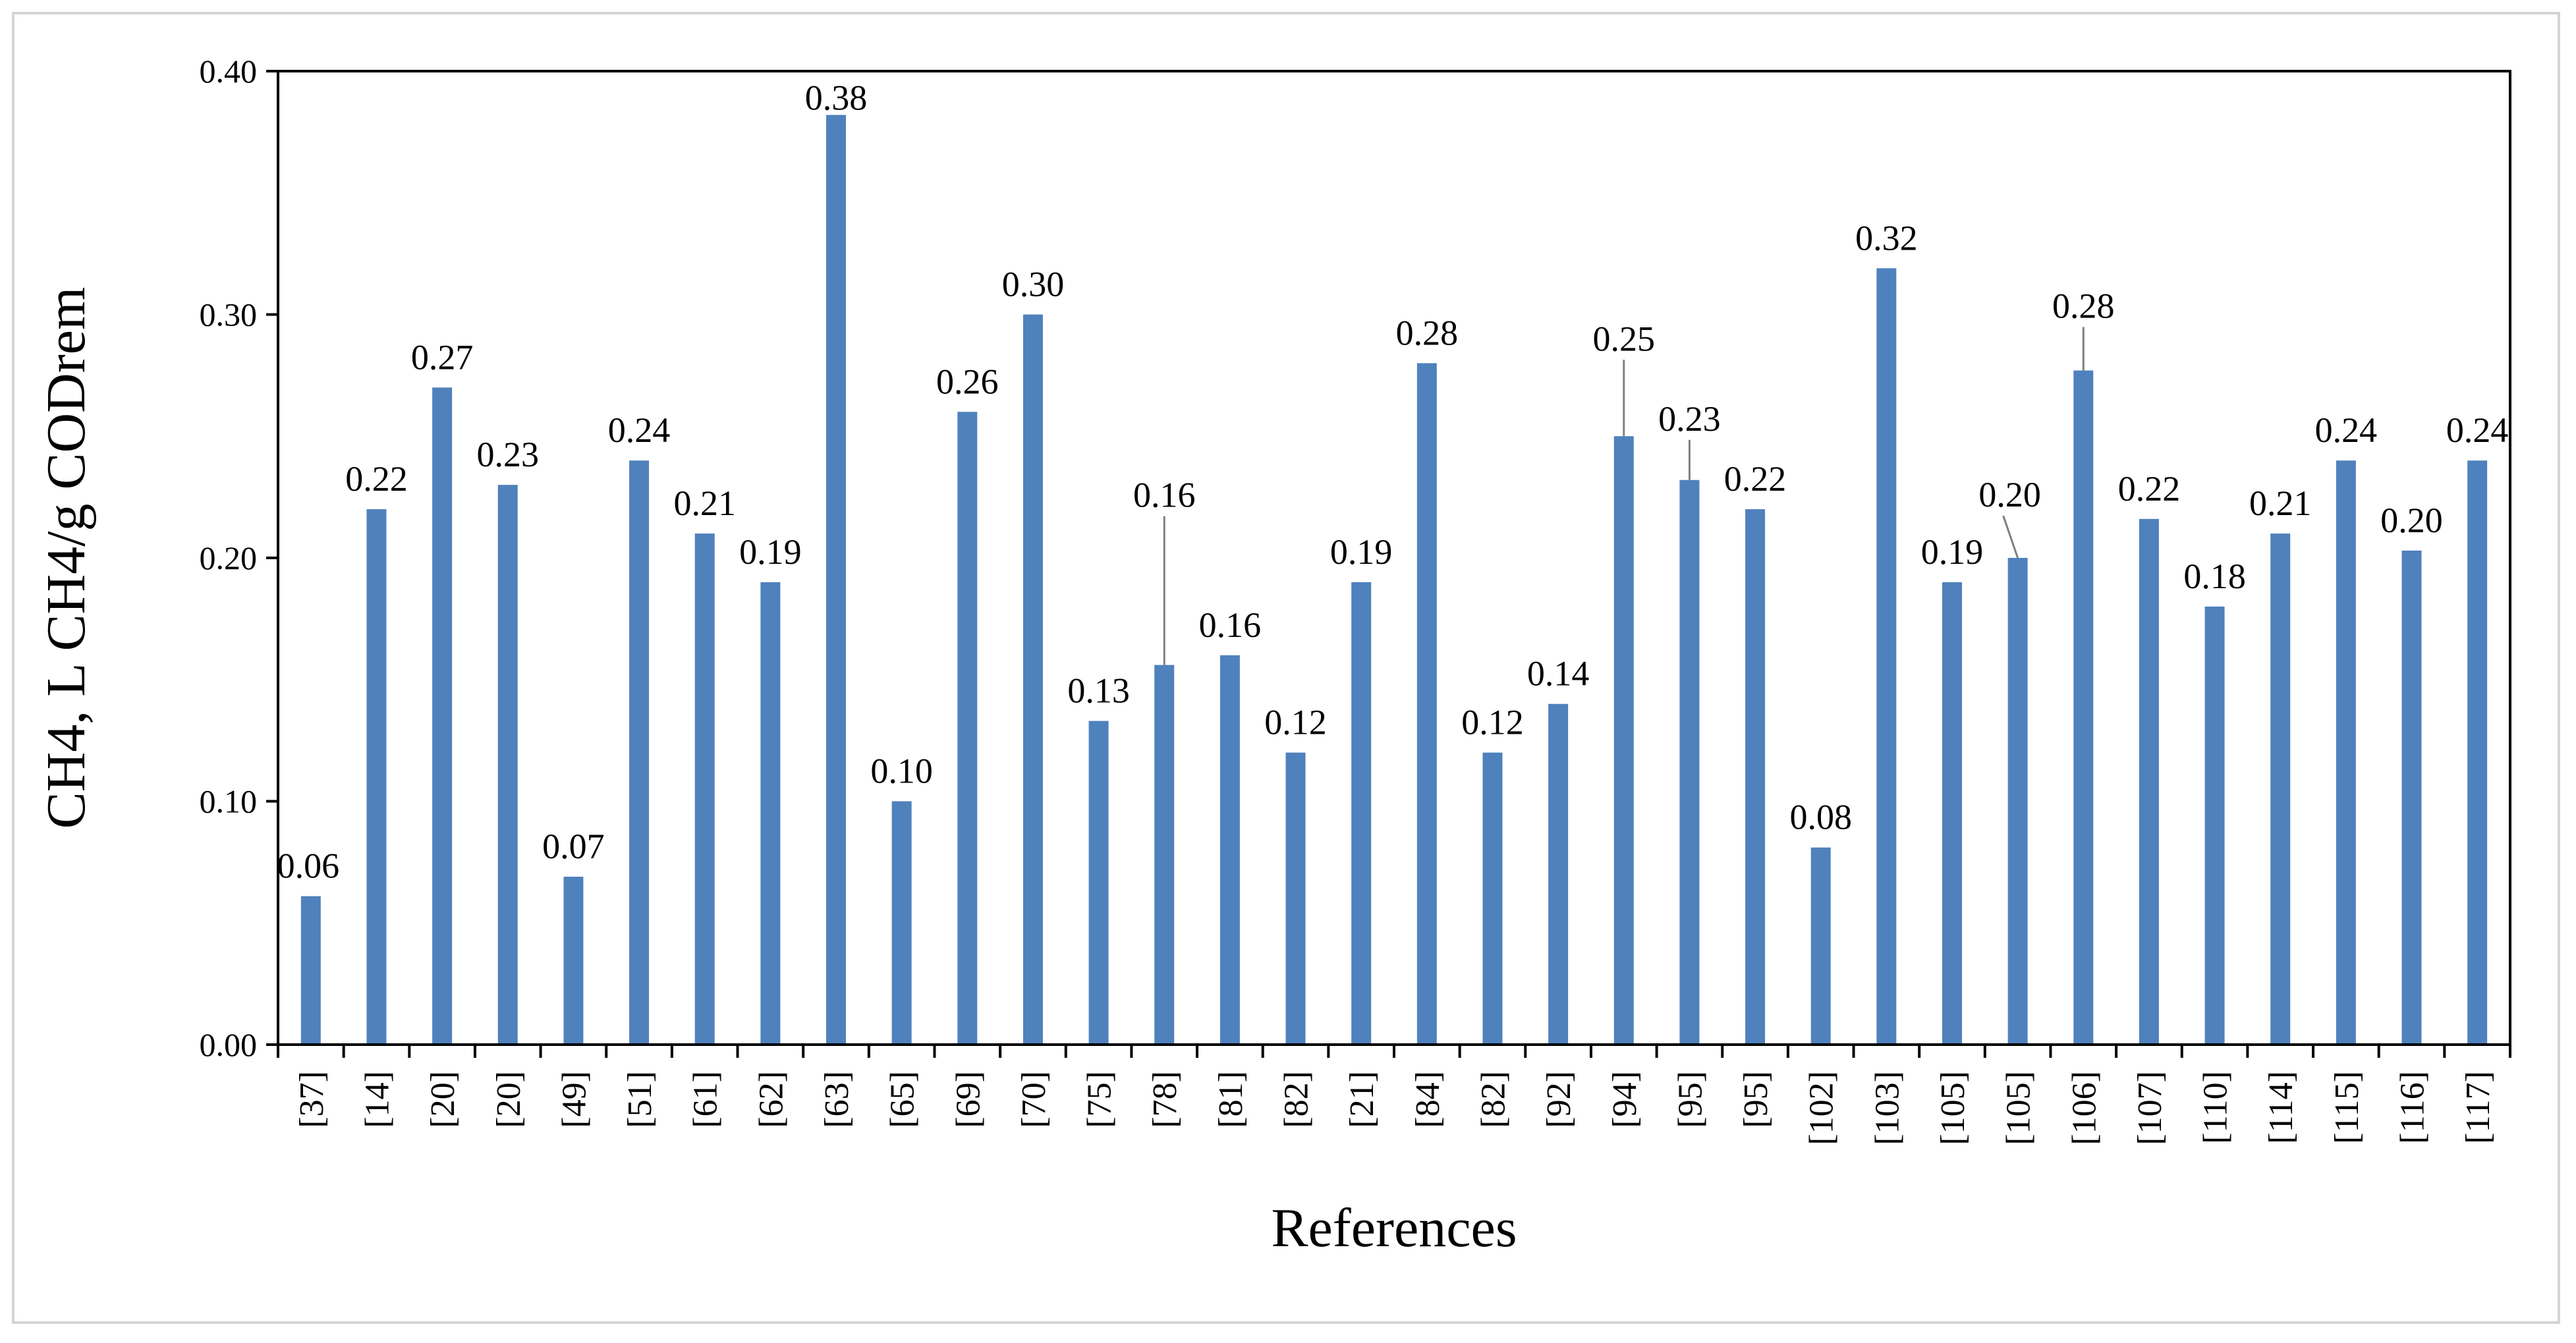 The height and width of the screenshot is (1343, 2576). What do you see at coordinates (377, 1099) in the screenshot?
I see `x-tick-label: [14]` at bounding box center [377, 1099].